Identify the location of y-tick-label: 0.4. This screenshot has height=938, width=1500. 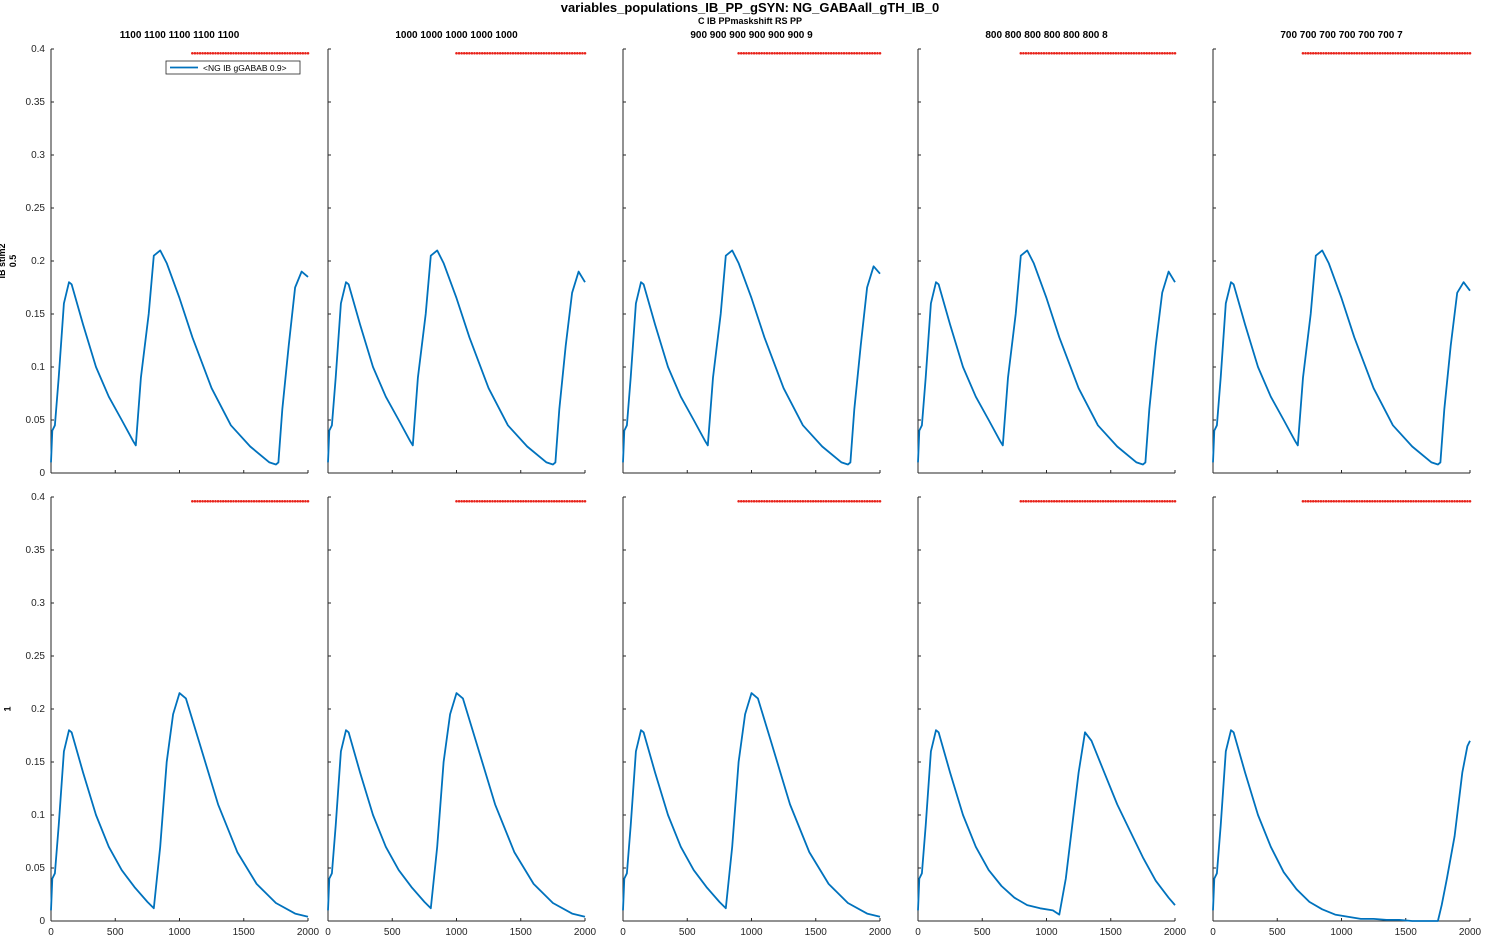
(38, 49).